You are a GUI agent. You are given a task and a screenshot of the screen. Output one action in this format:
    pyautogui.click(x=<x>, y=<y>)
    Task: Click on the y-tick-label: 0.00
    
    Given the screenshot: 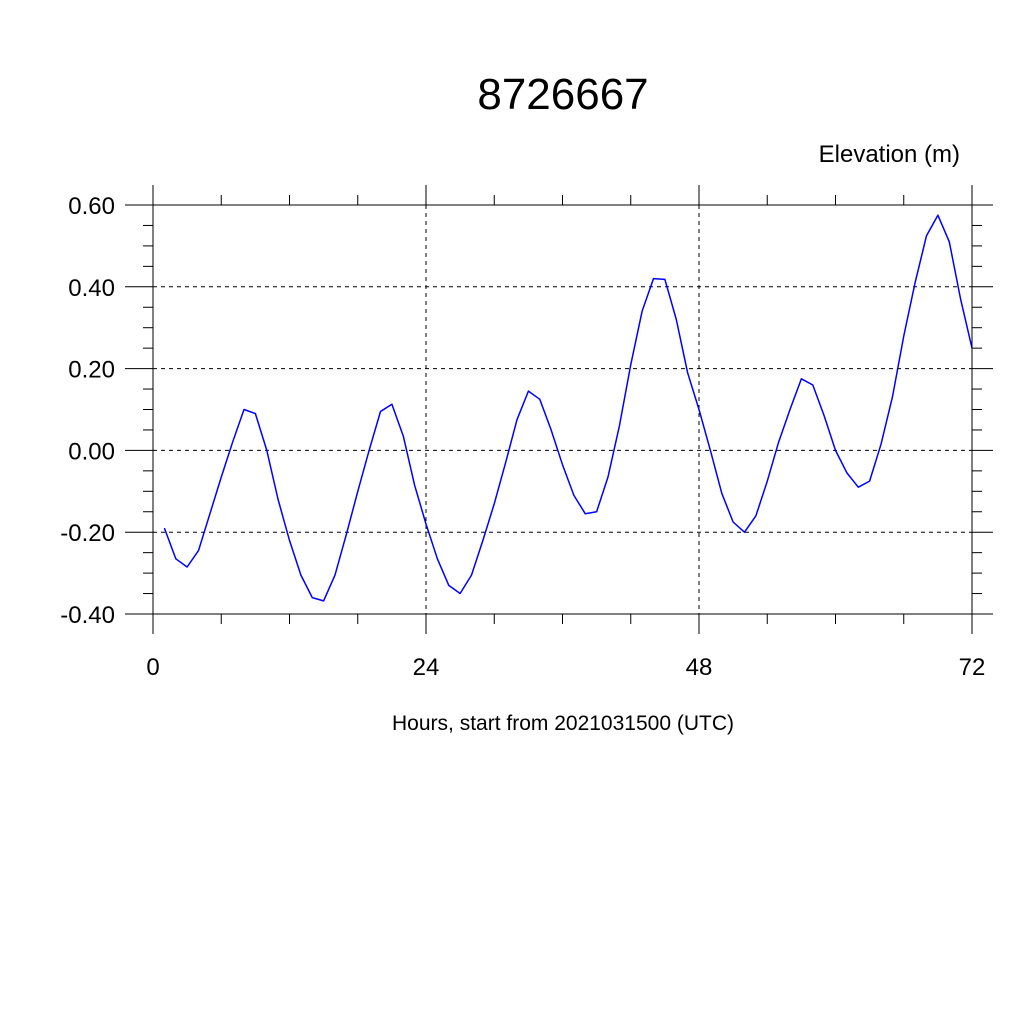 What is the action you would take?
    pyautogui.click(x=91, y=451)
    